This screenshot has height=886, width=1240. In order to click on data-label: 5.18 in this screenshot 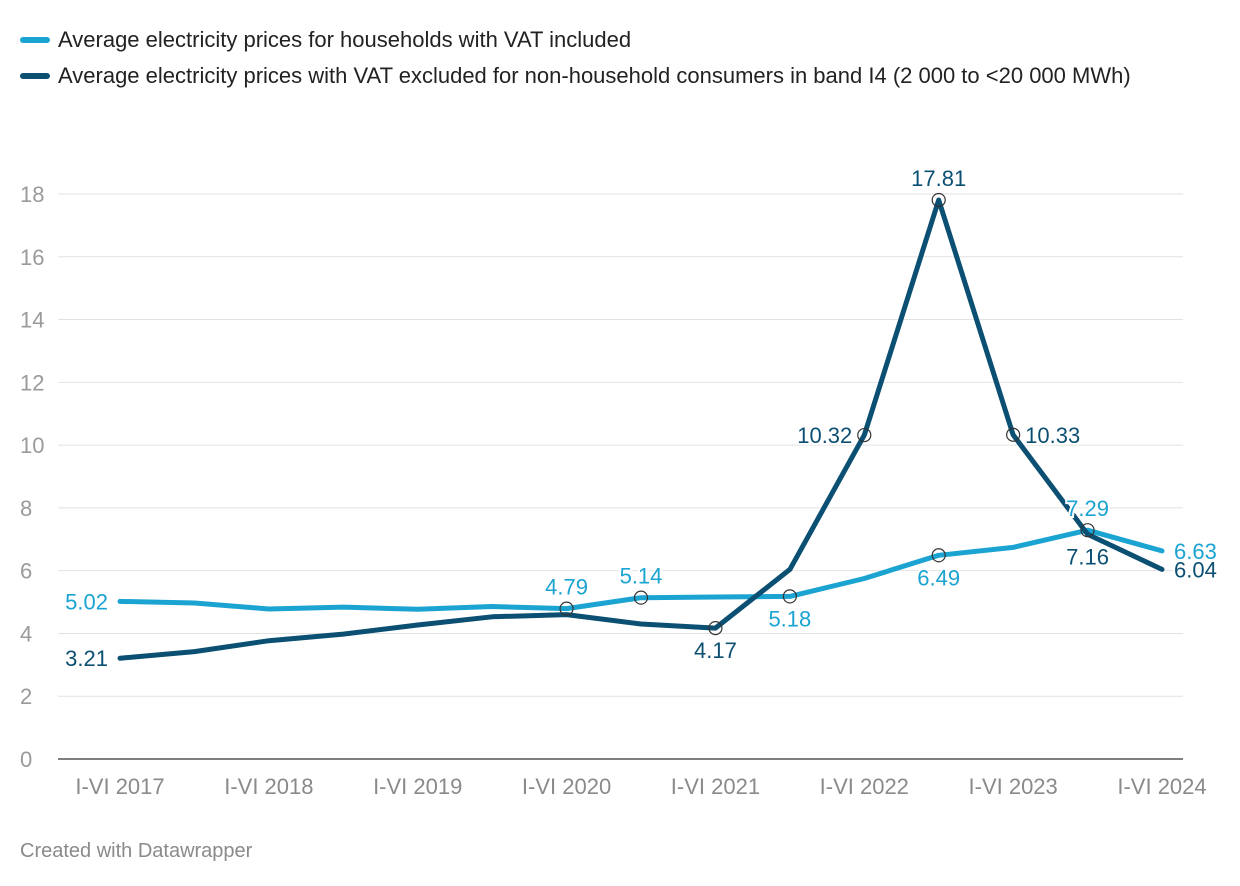, I will do `click(789, 618)`.